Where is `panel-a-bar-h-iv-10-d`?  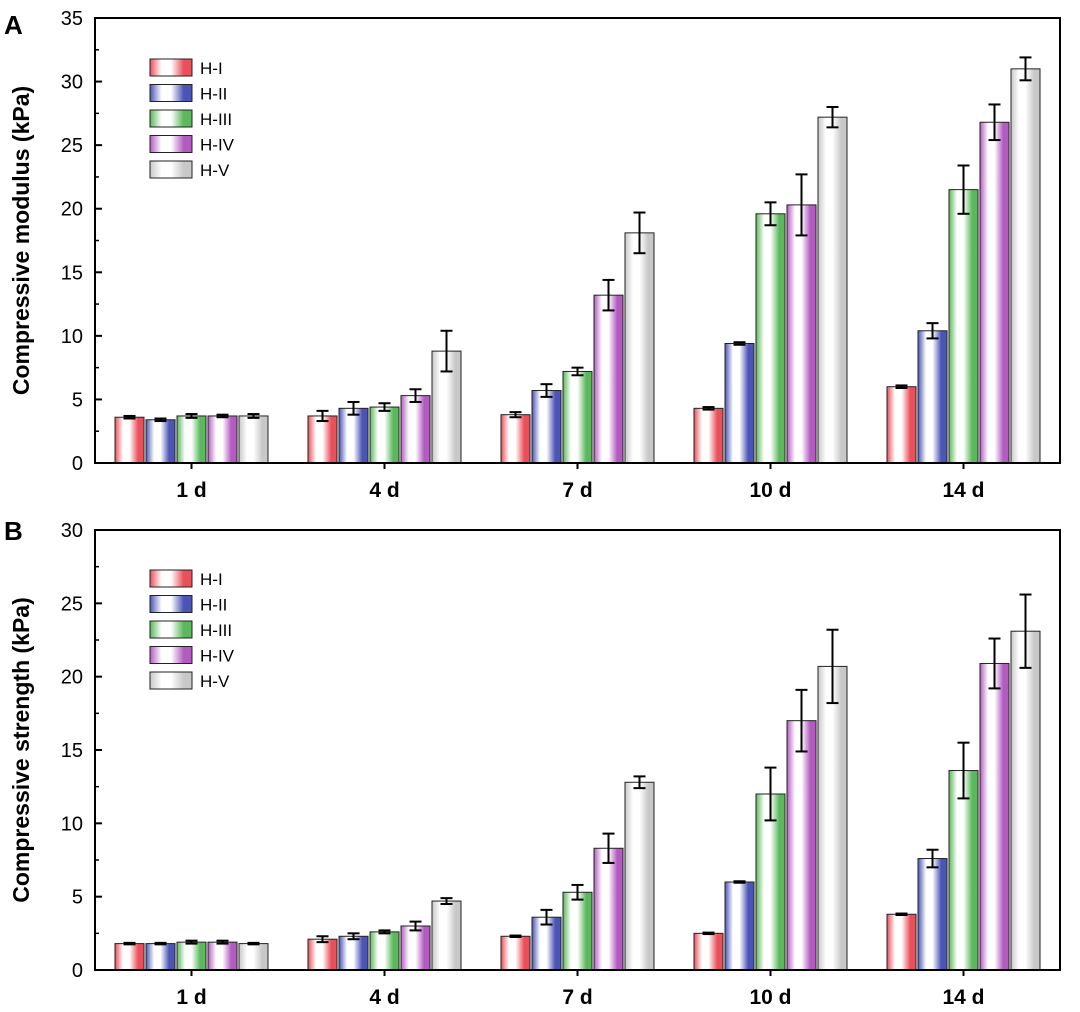
panel-a-bar-h-iv-10-d is located at coordinates (801, 334).